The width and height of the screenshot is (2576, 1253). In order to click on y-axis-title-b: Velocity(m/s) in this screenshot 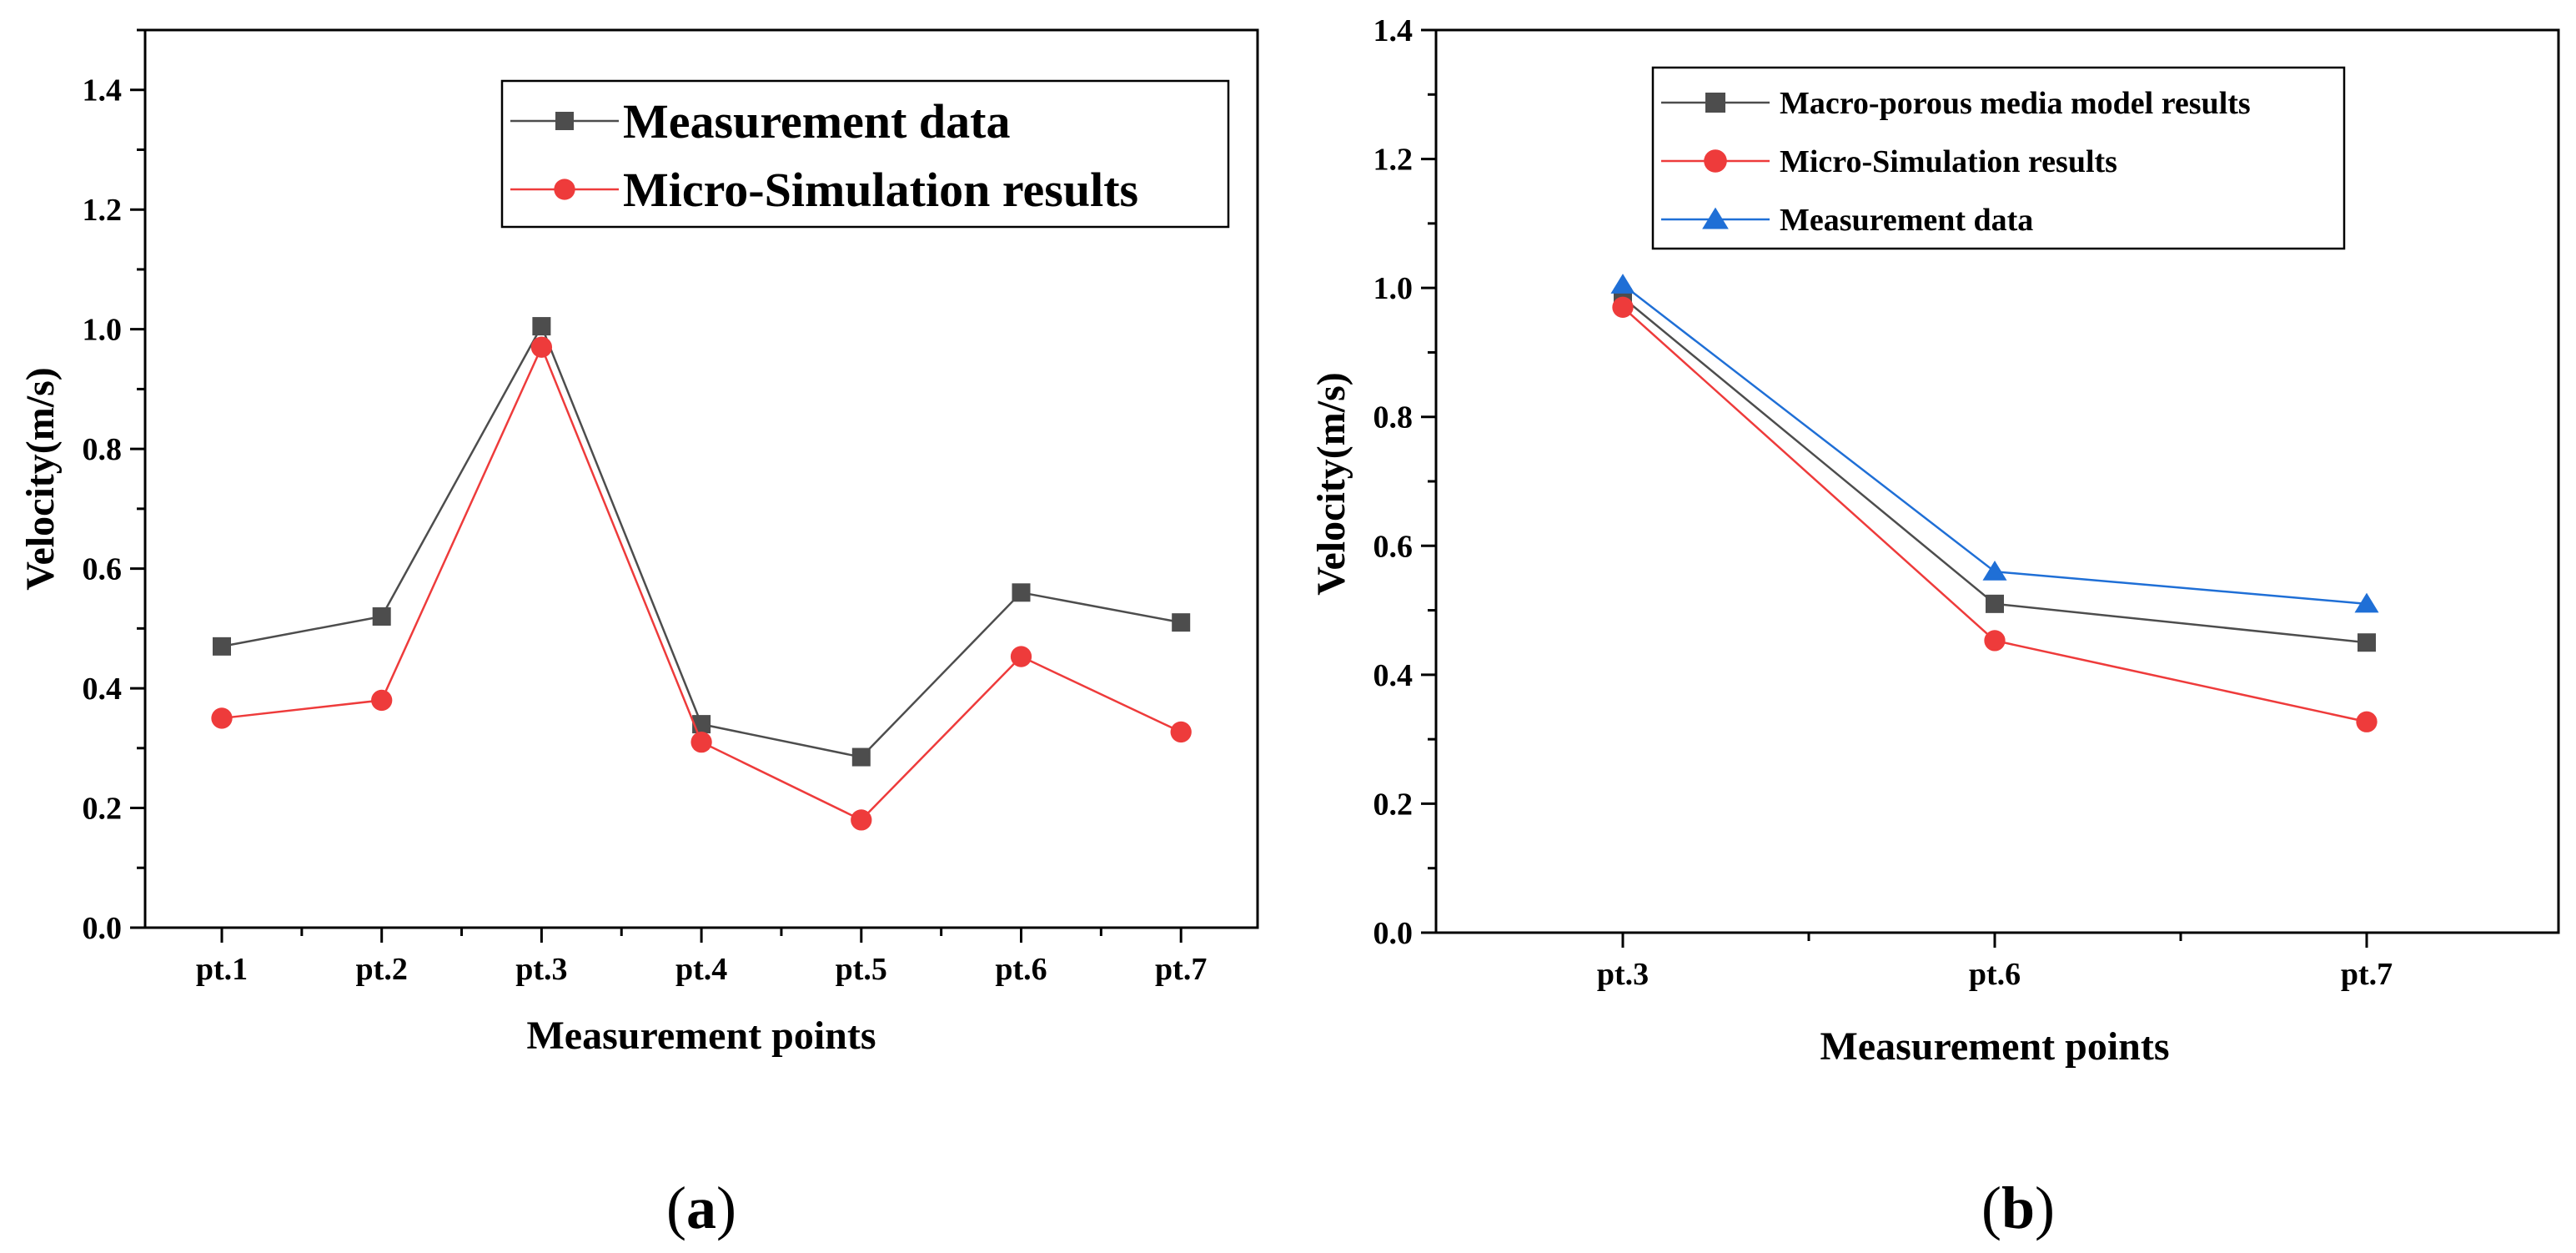, I will do `click(1331, 484)`.